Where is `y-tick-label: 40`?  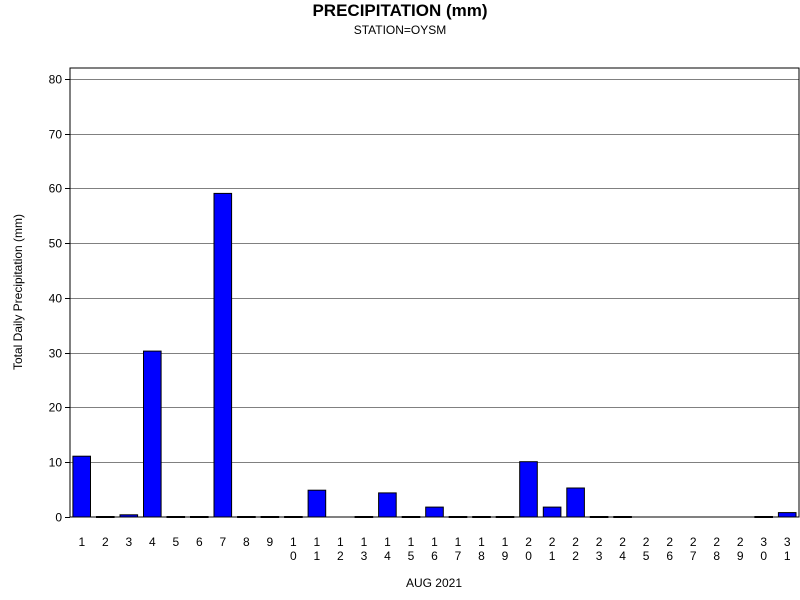 y-tick-label: 40 is located at coordinates (56, 299).